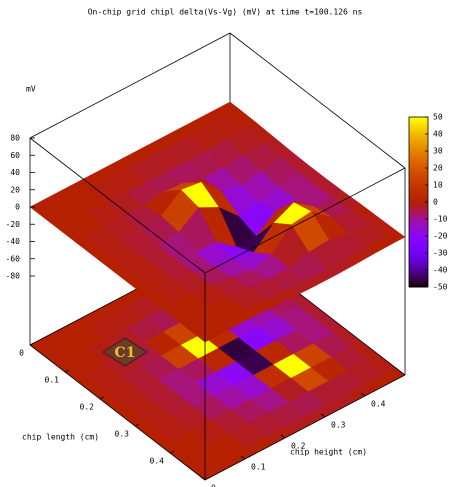 This screenshot has width=450, height=487. Describe the element at coordinates (338, 425) in the screenshot. I see `y-tick-label: 0.3` at that location.